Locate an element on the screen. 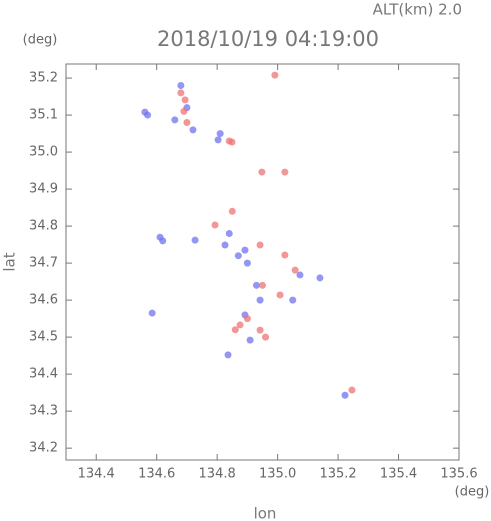  x-tick-label: 134.6 is located at coordinates (156, 474).